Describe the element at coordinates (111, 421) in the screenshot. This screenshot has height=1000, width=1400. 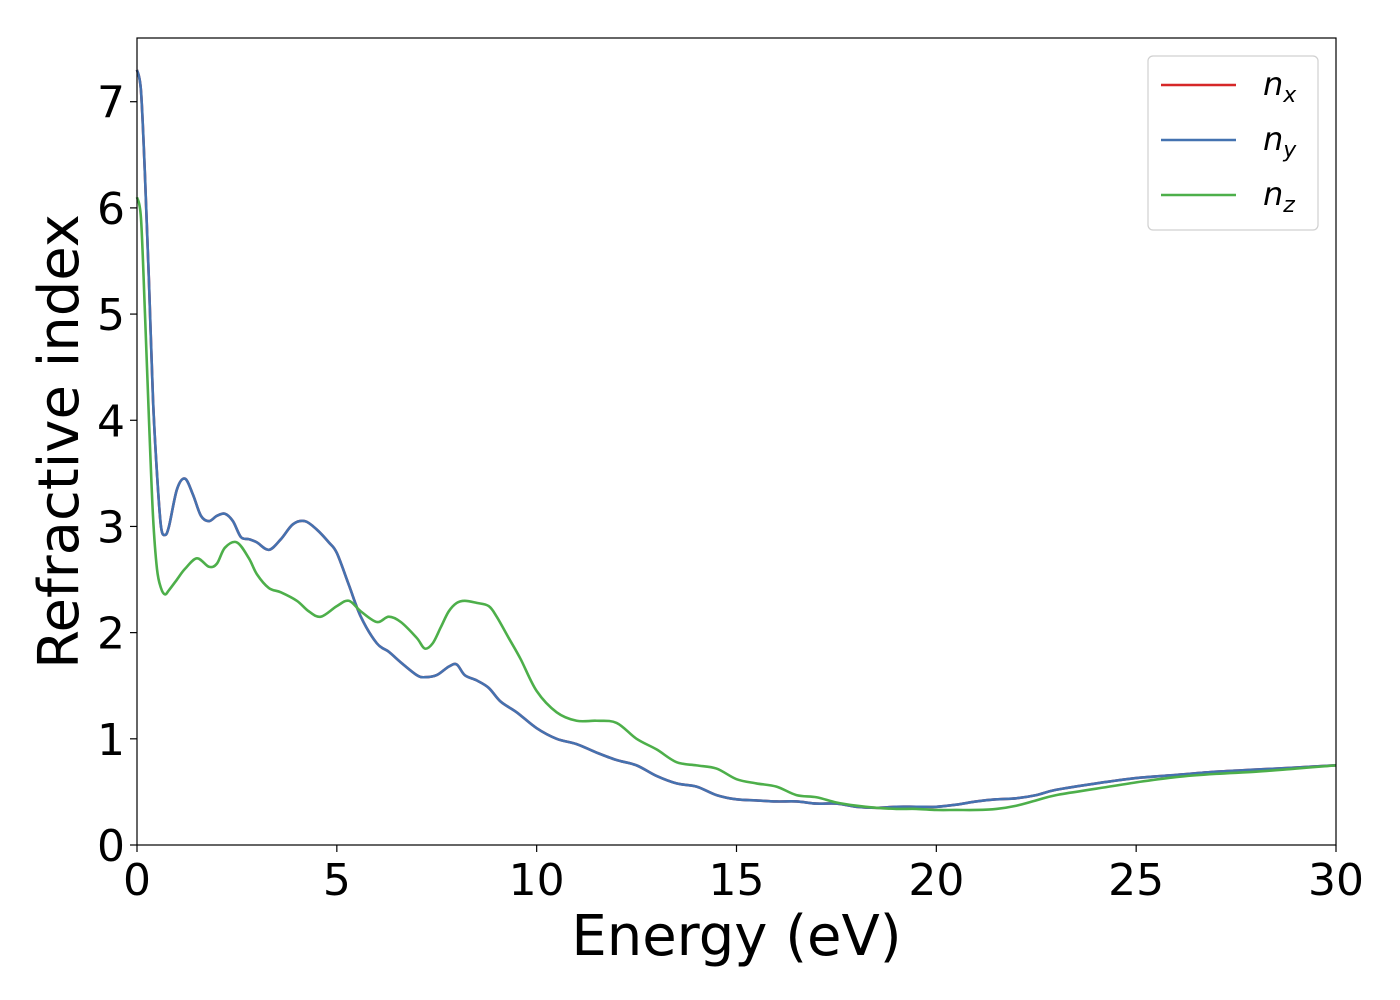
I see `y-tick-label: 4` at that location.